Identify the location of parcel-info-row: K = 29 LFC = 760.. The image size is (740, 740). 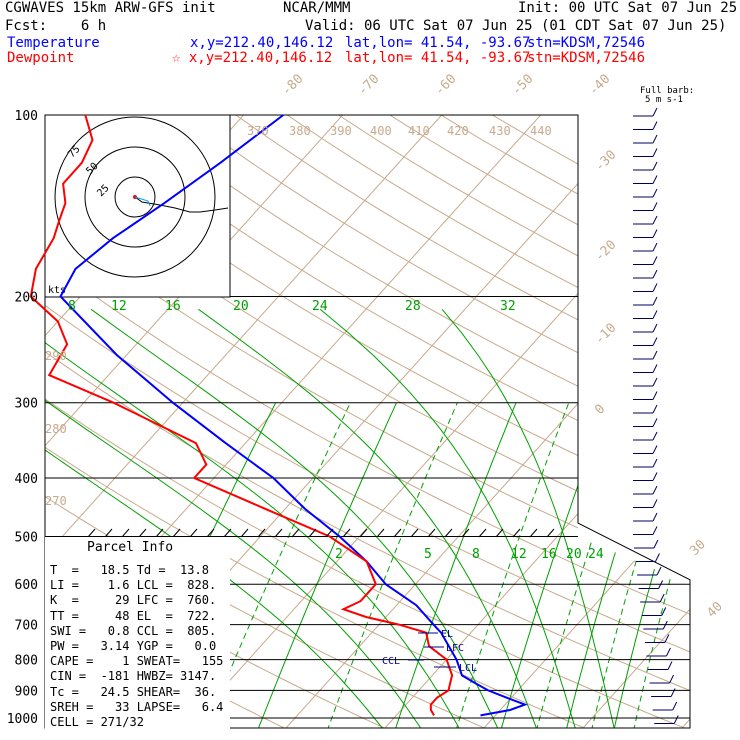
(133, 600).